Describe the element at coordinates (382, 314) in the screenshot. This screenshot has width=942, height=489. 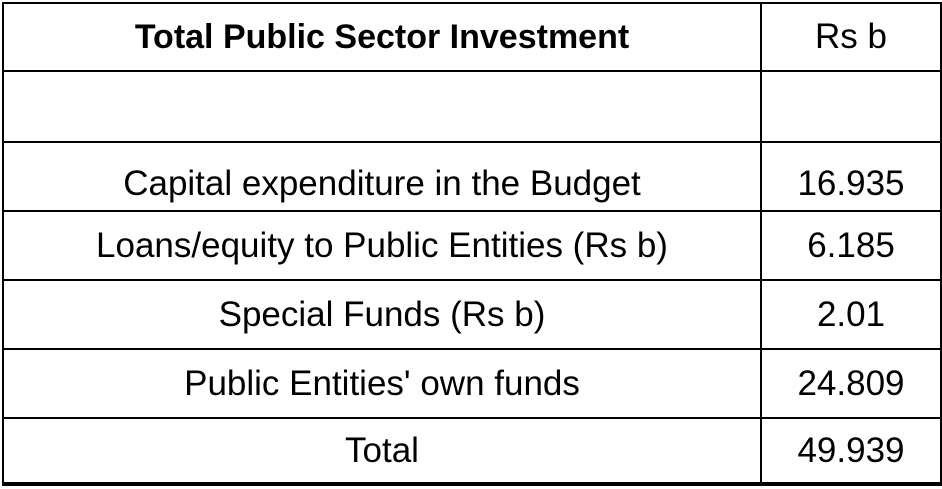
I see `row-label: Special Funds (Rs b)` at that location.